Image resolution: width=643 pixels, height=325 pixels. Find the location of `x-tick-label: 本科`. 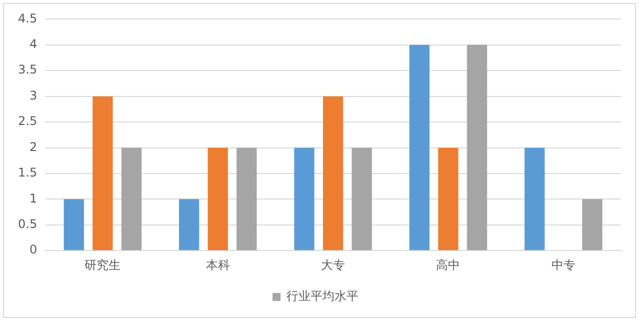

x-tick-label: 本科 is located at coordinates (218, 265).